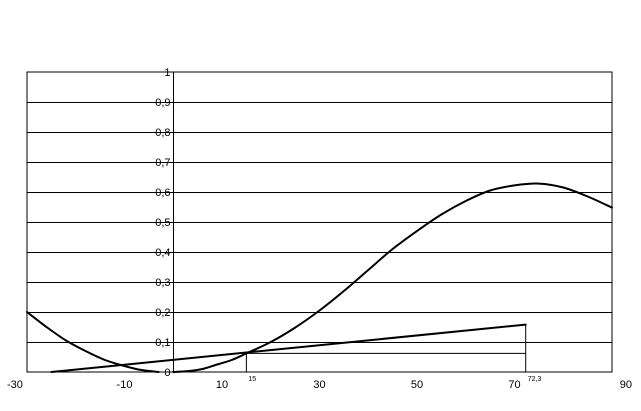 This screenshot has height=411, width=641. I want to click on y-tick-label: 1, so click(167, 73).